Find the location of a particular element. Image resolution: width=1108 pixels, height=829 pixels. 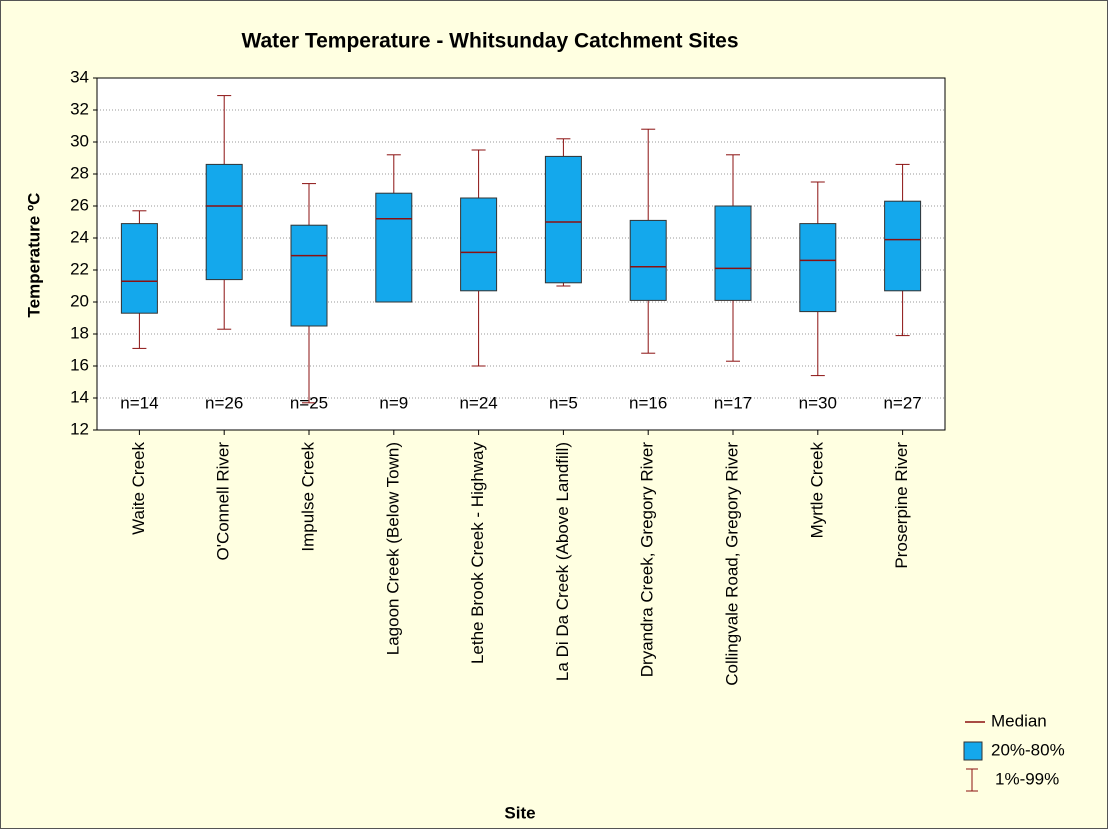

annotation: n=30 is located at coordinates (818, 402).